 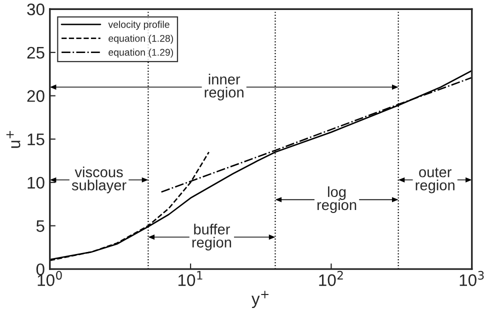 I want to click on y-tick-label: 15, so click(x=36, y=140).